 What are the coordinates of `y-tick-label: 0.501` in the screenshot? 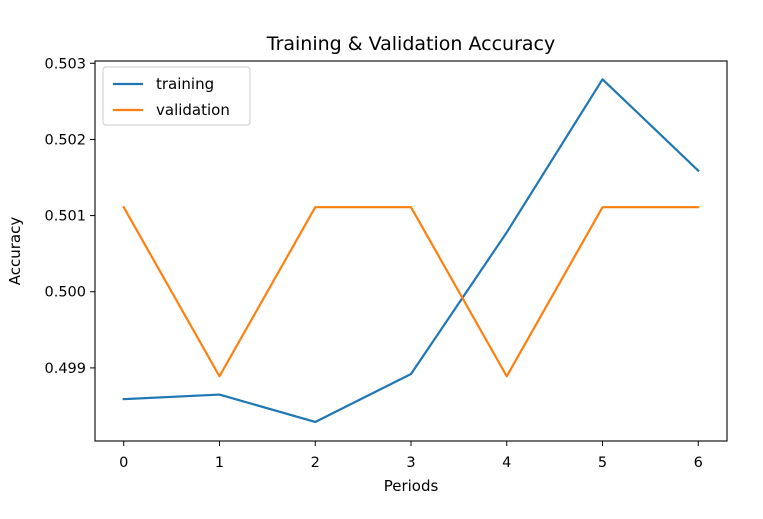 It's located at (65, 217).